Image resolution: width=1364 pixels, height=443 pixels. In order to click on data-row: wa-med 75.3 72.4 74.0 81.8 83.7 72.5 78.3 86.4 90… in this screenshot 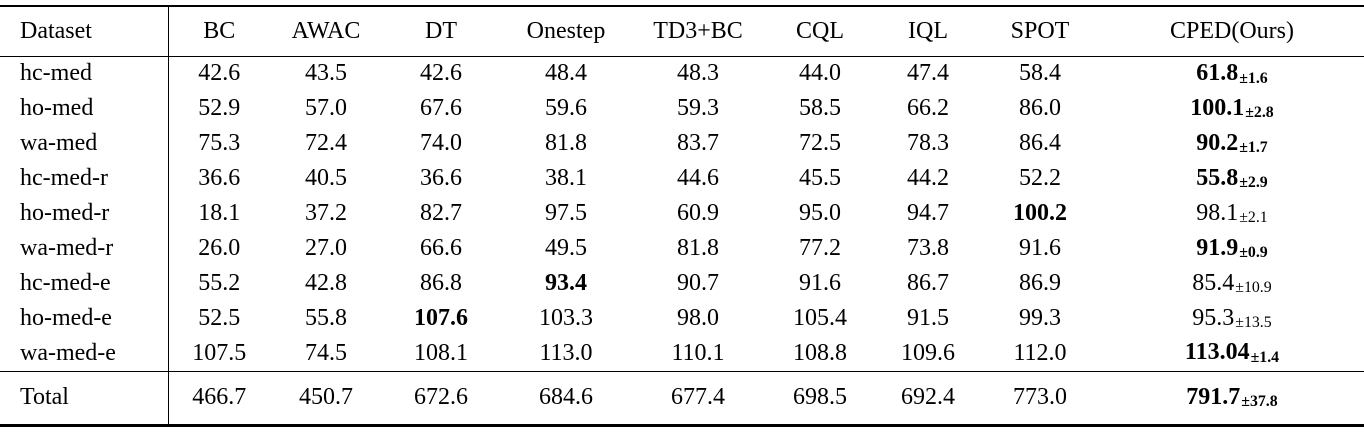, I will do `click(682, 143)`.